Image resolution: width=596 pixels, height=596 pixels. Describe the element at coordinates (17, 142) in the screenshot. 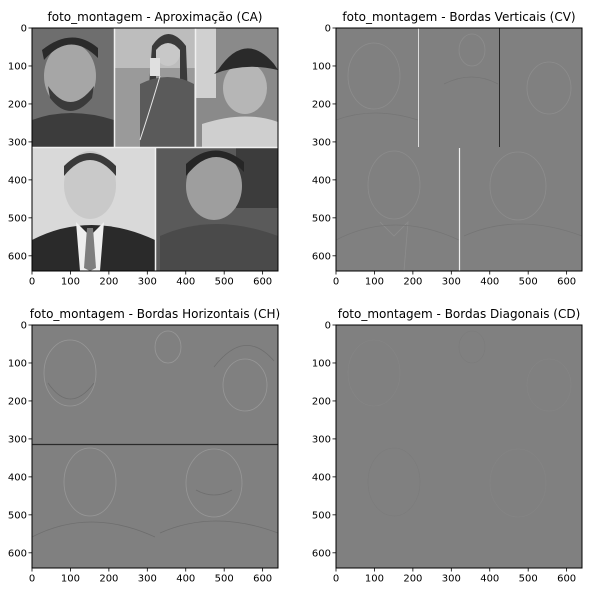

I see `y-tick-label-ca: 300` at that location.